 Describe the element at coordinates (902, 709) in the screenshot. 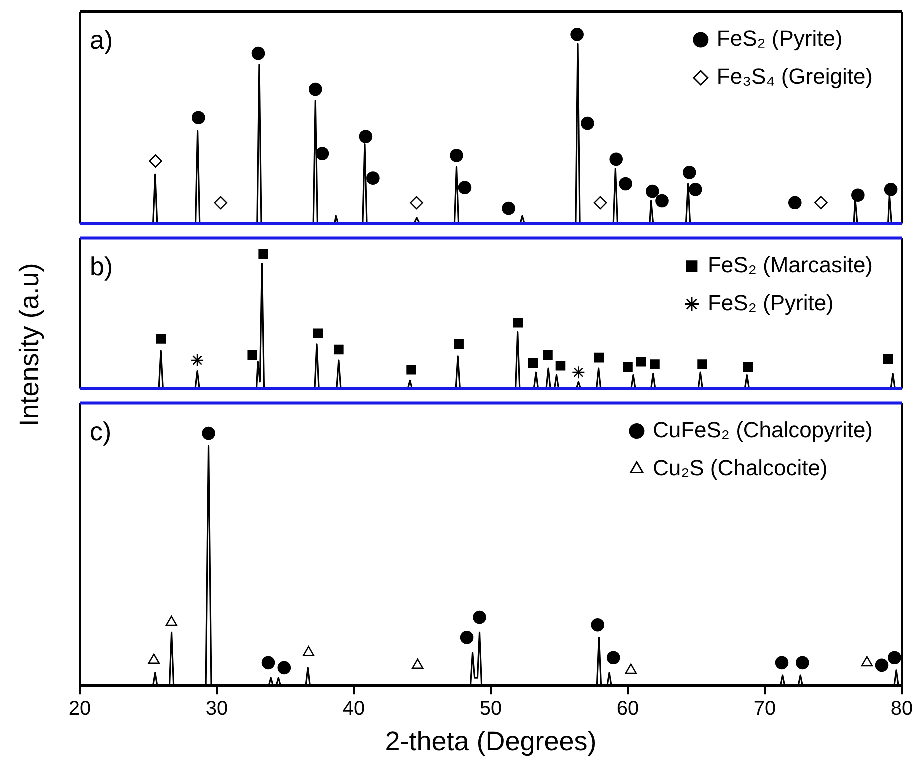

I see `x-tick-label: 80` at that location.